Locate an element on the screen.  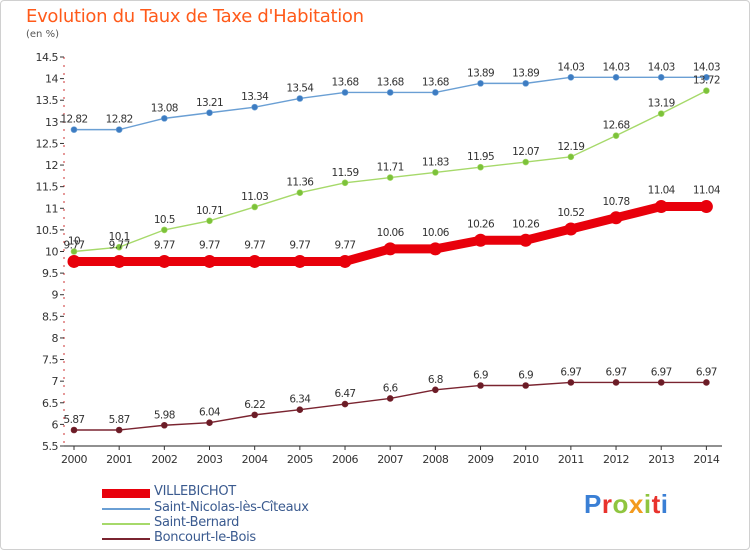
y-tick-label: 13.5 is located at coordinates (47, 100).